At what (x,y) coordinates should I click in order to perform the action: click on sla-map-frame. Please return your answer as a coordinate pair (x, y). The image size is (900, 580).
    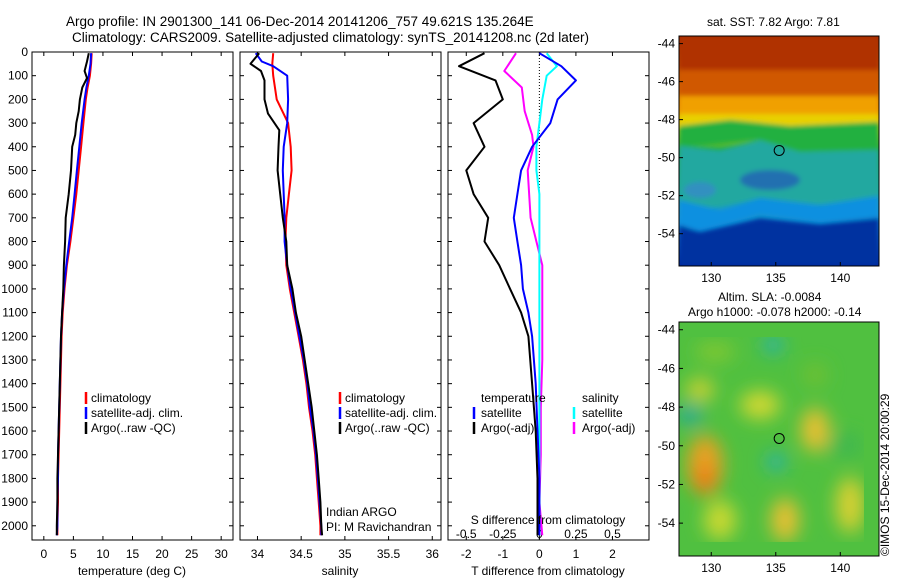
    Looking at the image, I should click on (779, 439).